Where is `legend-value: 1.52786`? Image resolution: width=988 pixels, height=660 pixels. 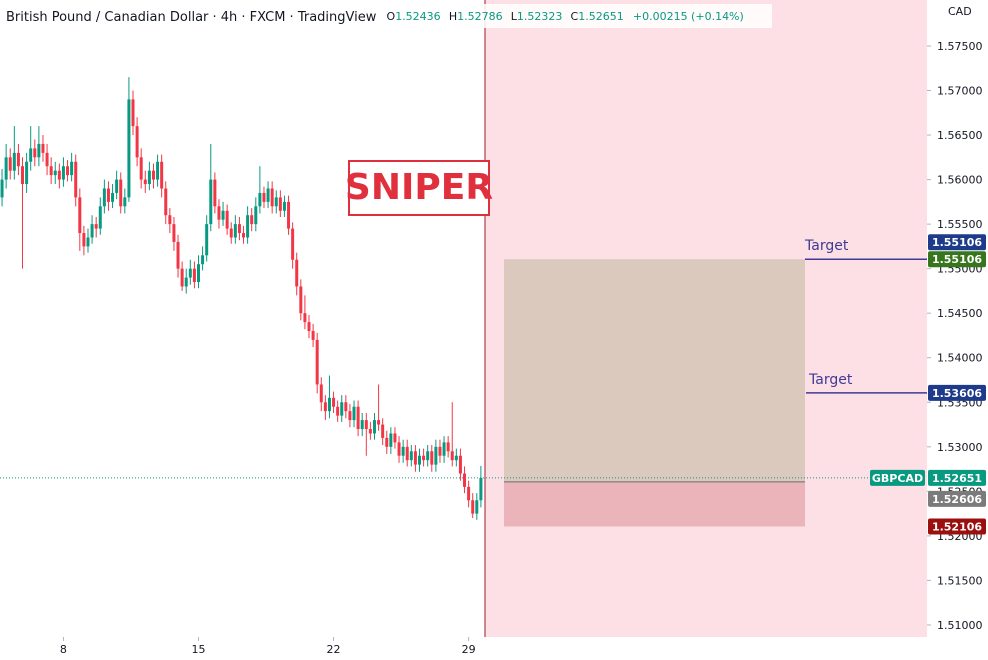
legend-value: 1.52786 is located at coordinates (480, 16).